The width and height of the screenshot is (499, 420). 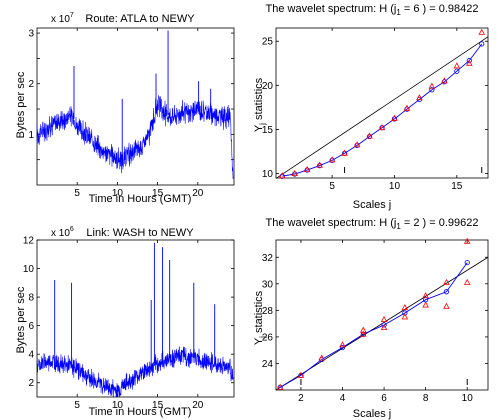 What do you see at coordinates (268, 311) in the screenshot?
I see `y-tick-label: 28` at bounding box center [268, 311].